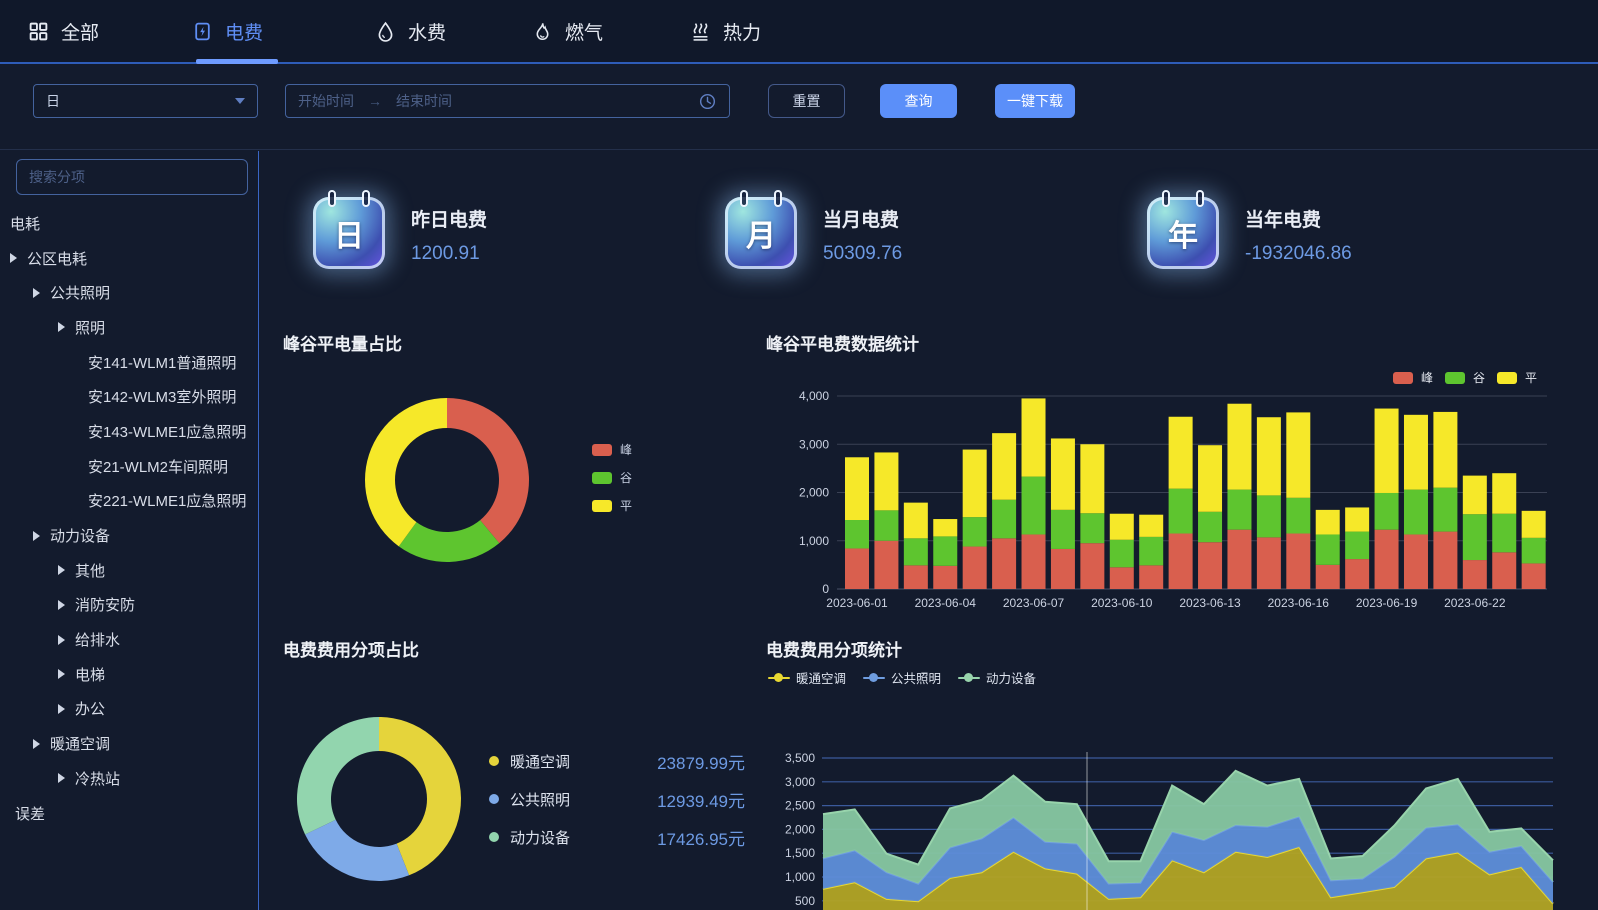  Describe the element at coordinates (806, 101) in the screenshot. I see `reset-button: 重置` at that location.